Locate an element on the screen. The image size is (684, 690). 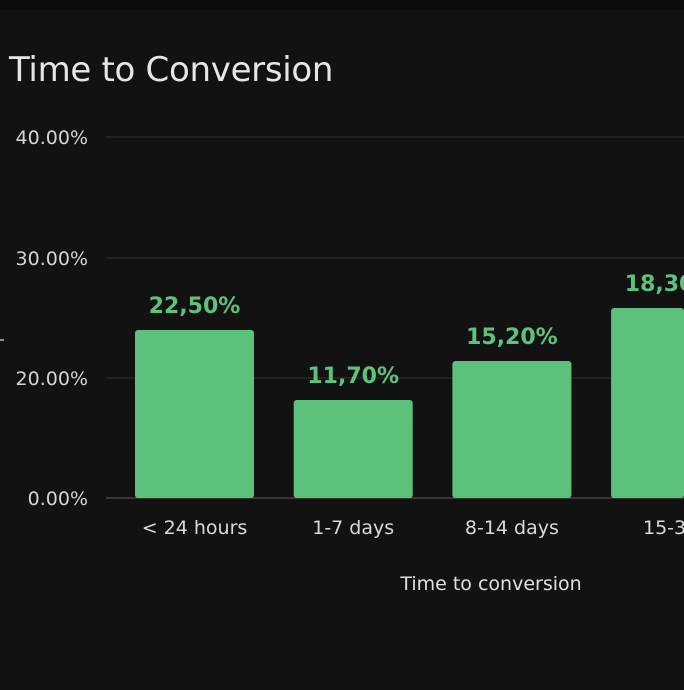
data-label: 15,20% is located at coordinates (512, 337).